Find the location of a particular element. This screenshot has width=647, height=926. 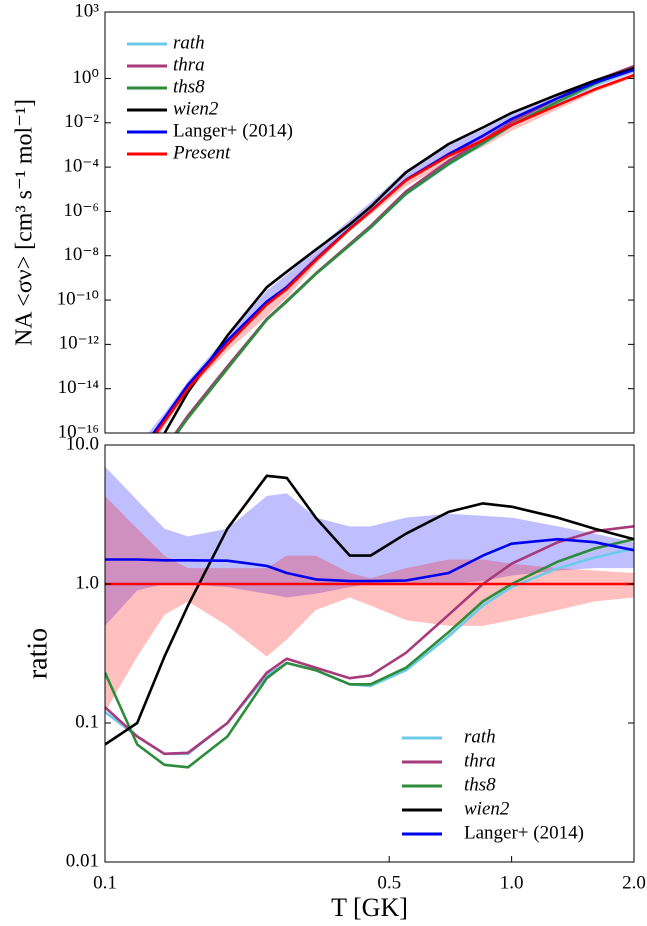

y-tick-label: 10⁻¹⁴ is located at coordinates (79, 387).